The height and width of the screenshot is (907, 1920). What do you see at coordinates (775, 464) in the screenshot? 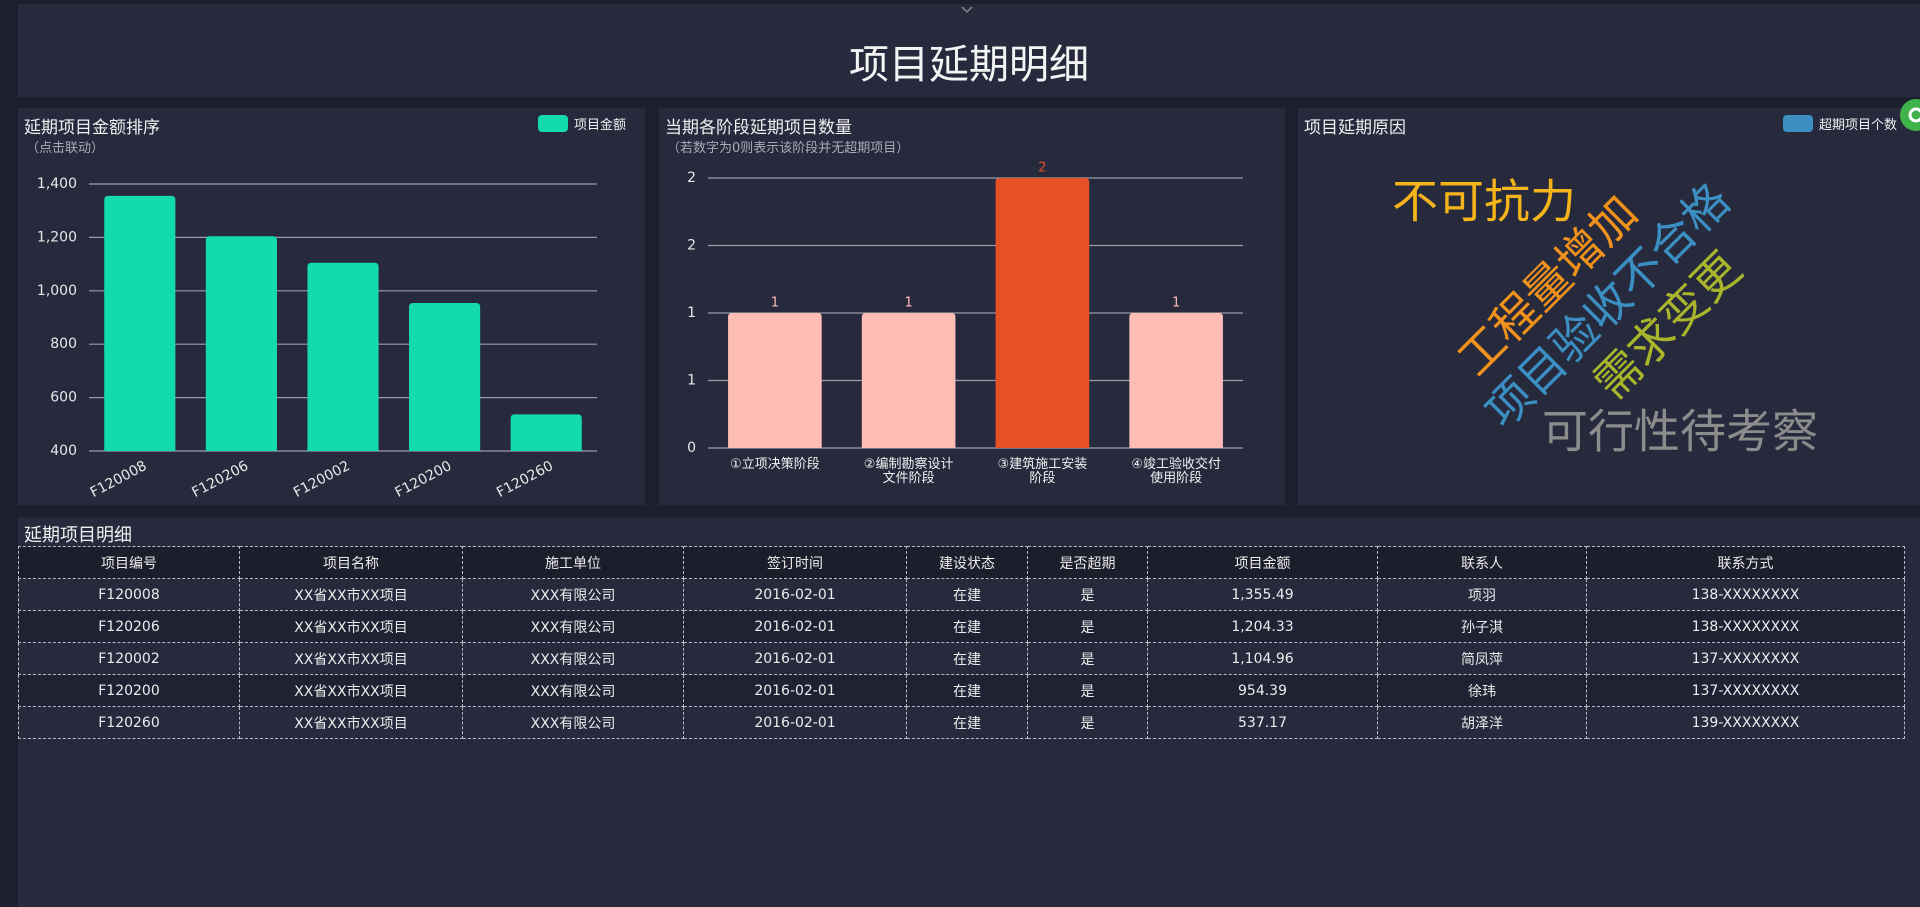
I see `x-tick-label: ①立项决策阶段` at bounding box center [775, 464].